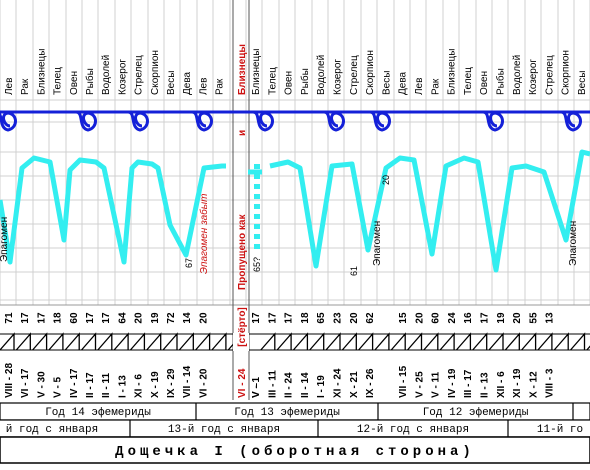 The height and width of the screenshot is (470, 590). Describe the element at coordinates (106, 385) in the screenshot. I see `date-label: II - 11` at that location.